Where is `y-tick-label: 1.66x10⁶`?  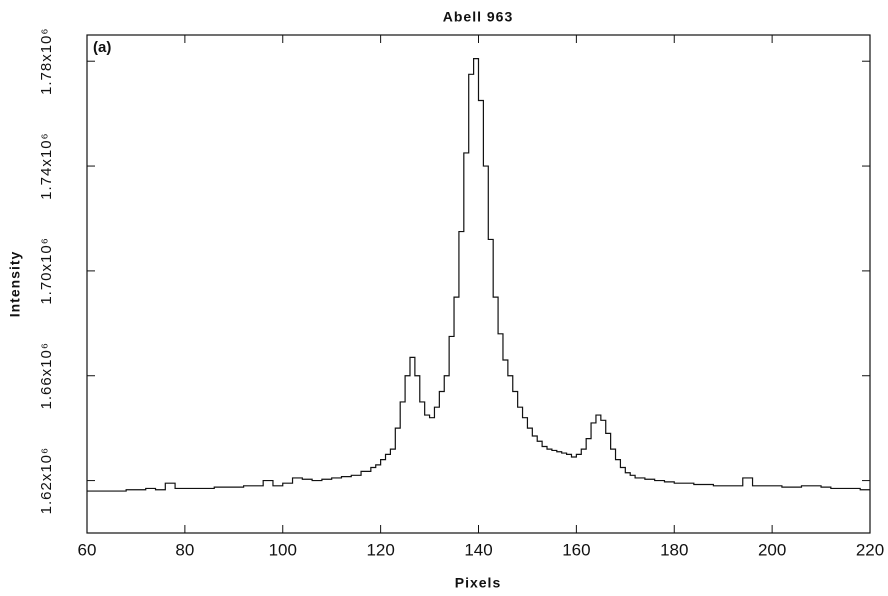 y-tick-label: 1.66x10⁶ is located at coordinates (46, 376).